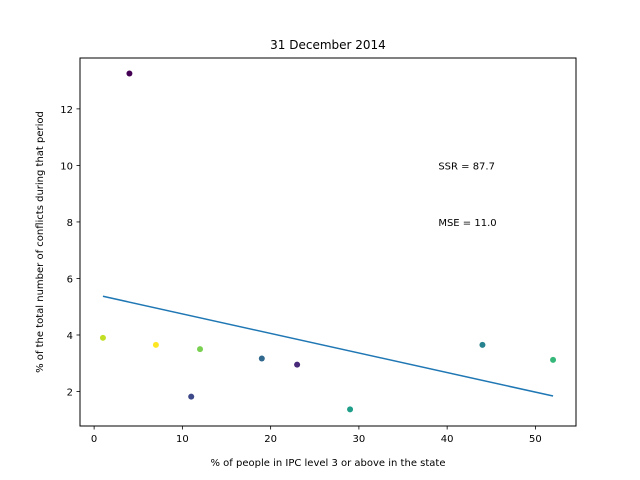 This screenshot has height=480, width=640. What do you see at coordinates (94, 439) in the screenshot?
I see `x-tick-label: 0` at bounding box center [94, 439].